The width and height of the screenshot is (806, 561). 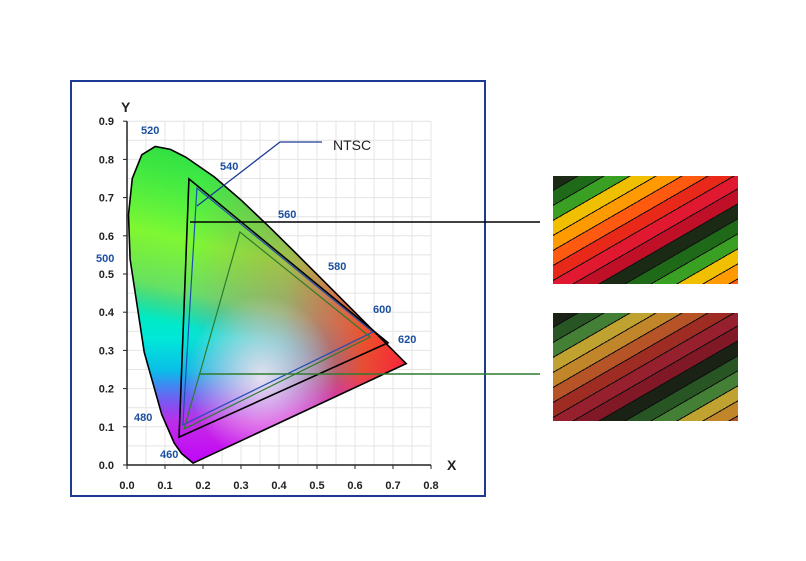 What do you see at coordinates (105, 259) in the screenshot?
I see `wavelength-label-500: 500` at bounding box center [105, 259].